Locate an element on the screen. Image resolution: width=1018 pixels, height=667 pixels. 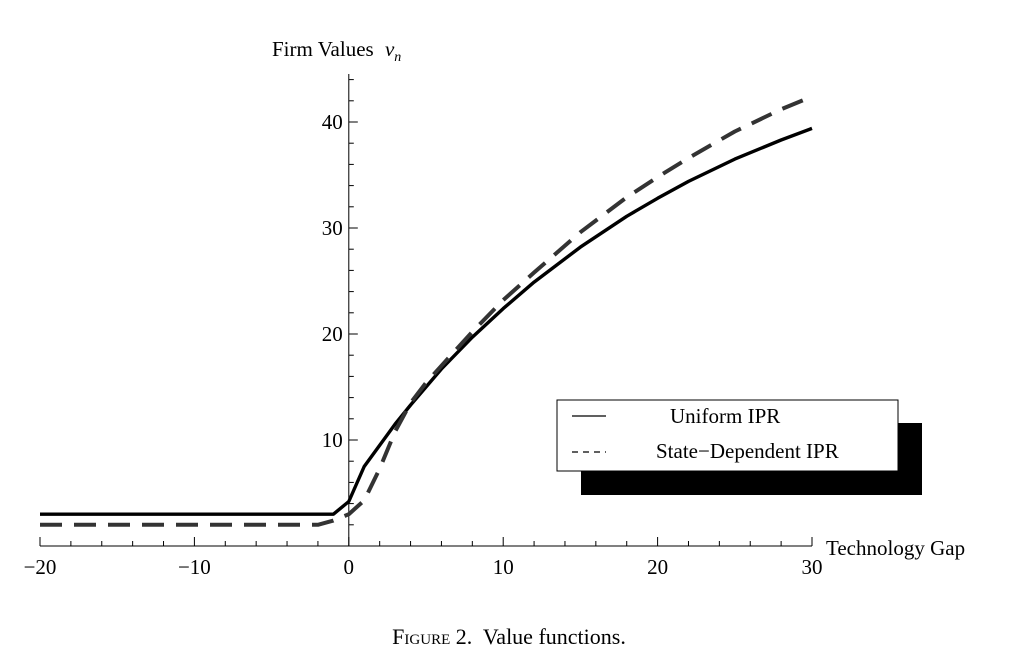
y-axis-title: Firm Values vn is located at coordinates (336, 51).